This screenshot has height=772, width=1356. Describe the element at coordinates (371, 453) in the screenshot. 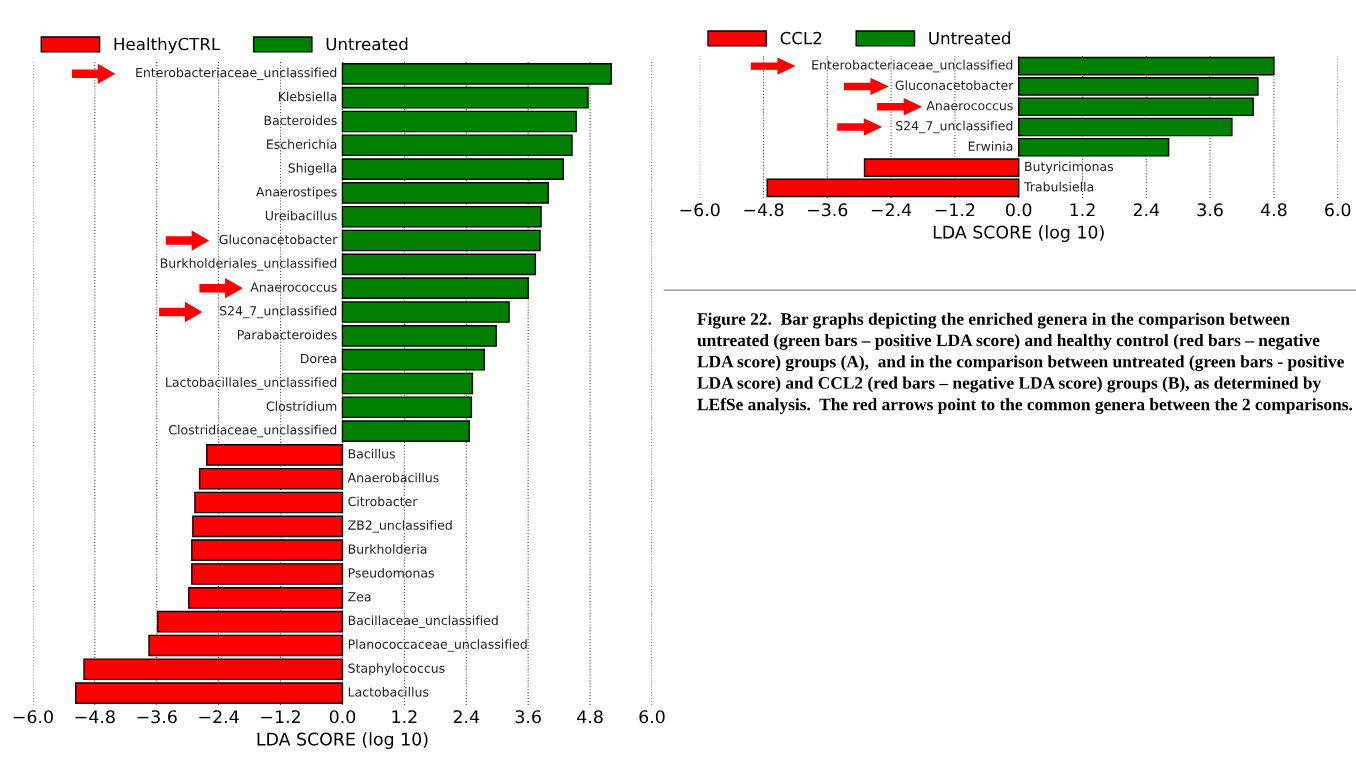

I see `y-tick-label: Bacillus` at that location.